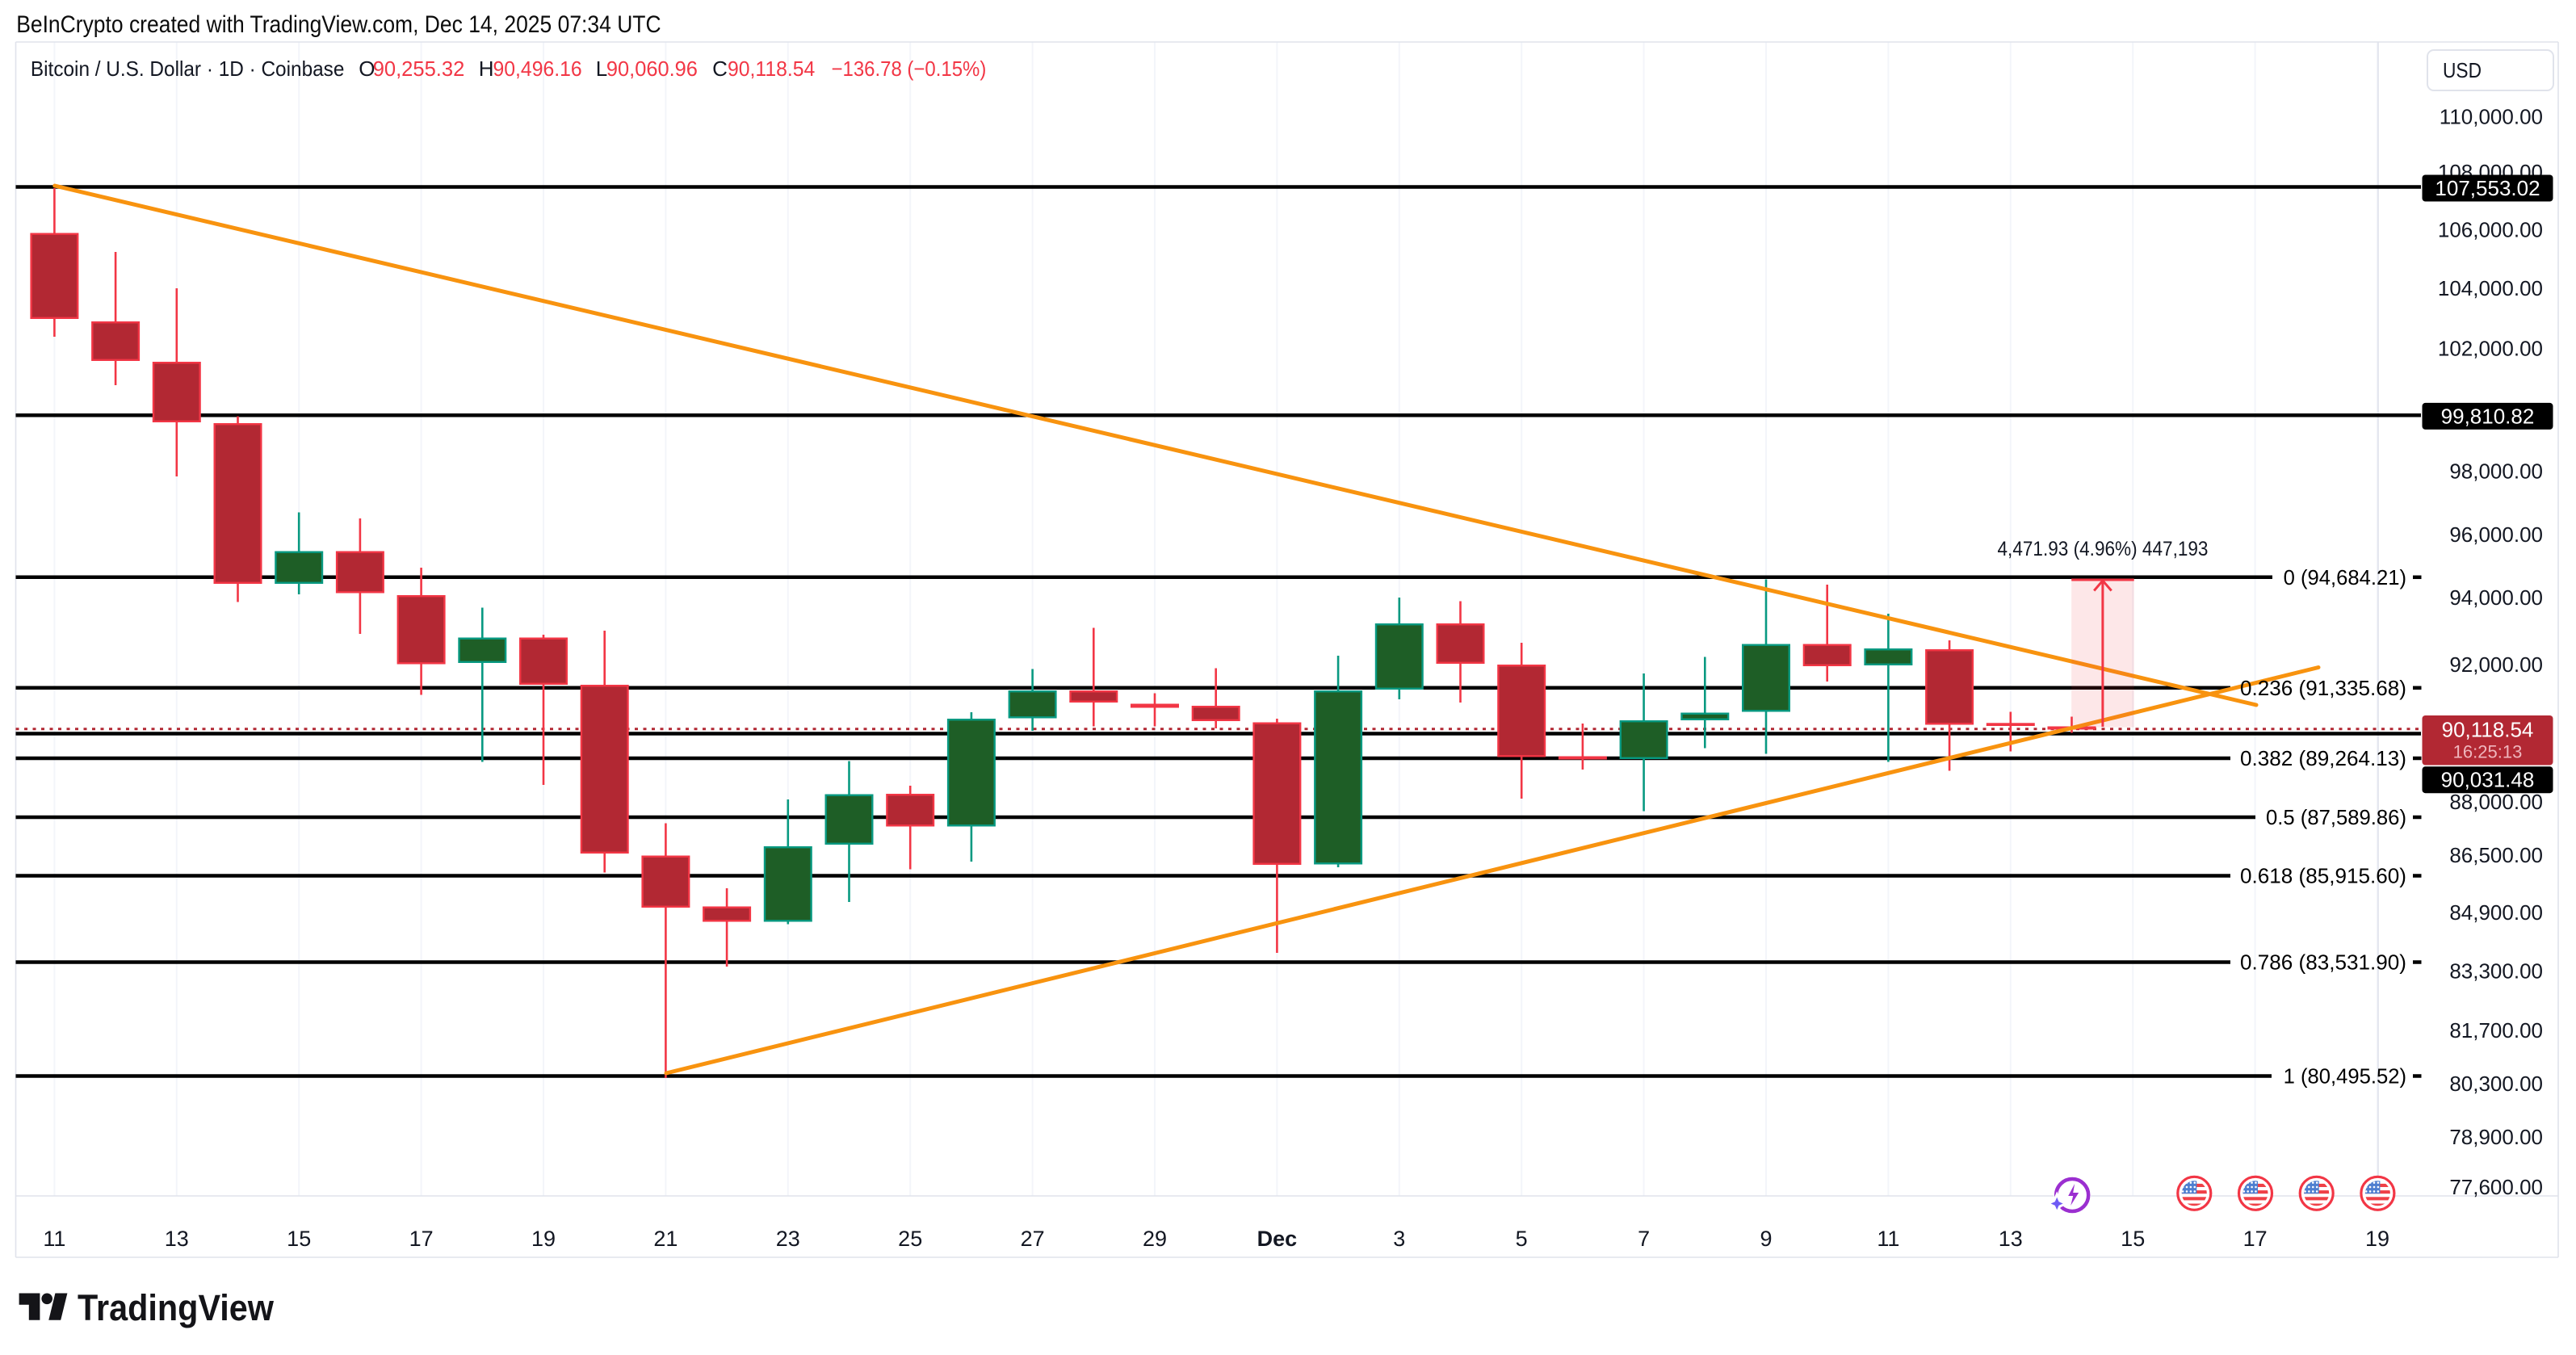 This screenshot has width=2576, height=1355. I want to click on svg-text: 80,300.00, so click(2496, 1084).